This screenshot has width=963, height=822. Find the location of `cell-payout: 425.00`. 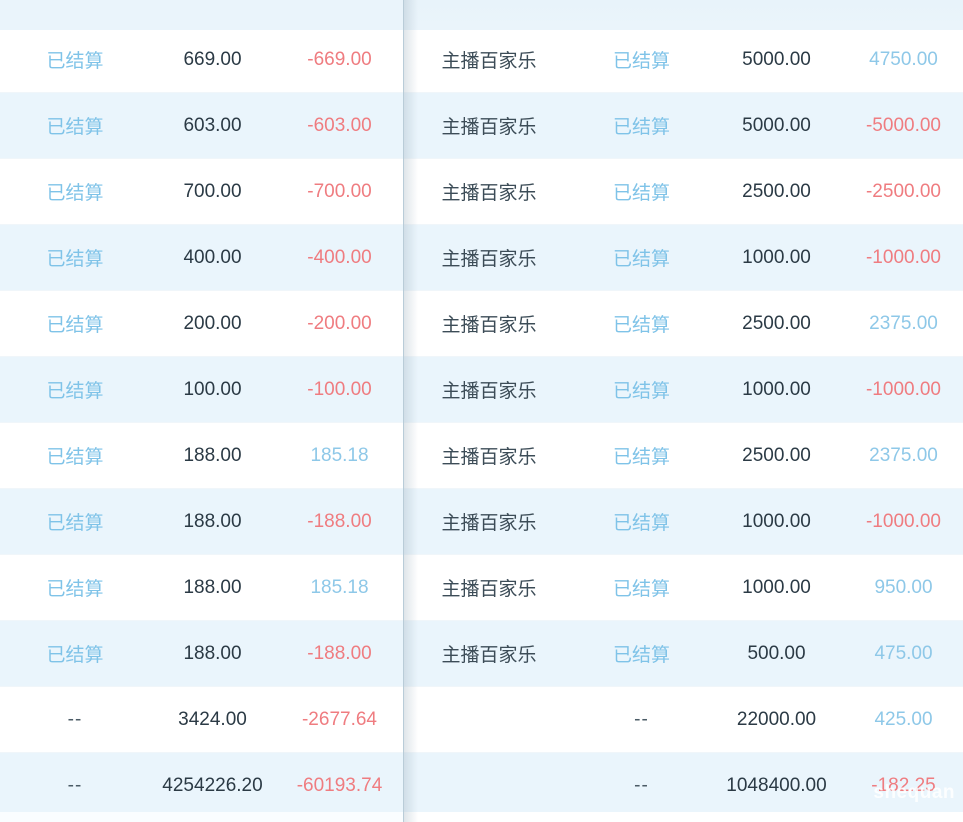

cell-payout: 425.00 is located at coordinates (903, 719).